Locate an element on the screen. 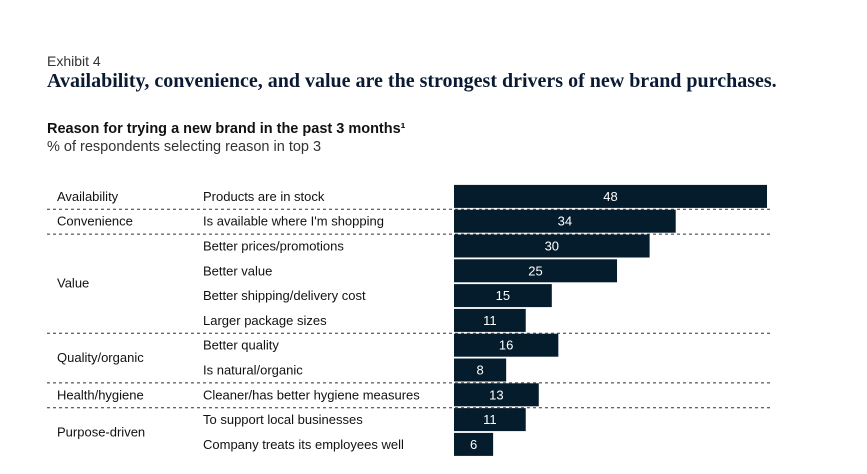 Image resolution: width=867 pixels, height=474 pixels. group-label: Value is located at coordinates (73, 283).